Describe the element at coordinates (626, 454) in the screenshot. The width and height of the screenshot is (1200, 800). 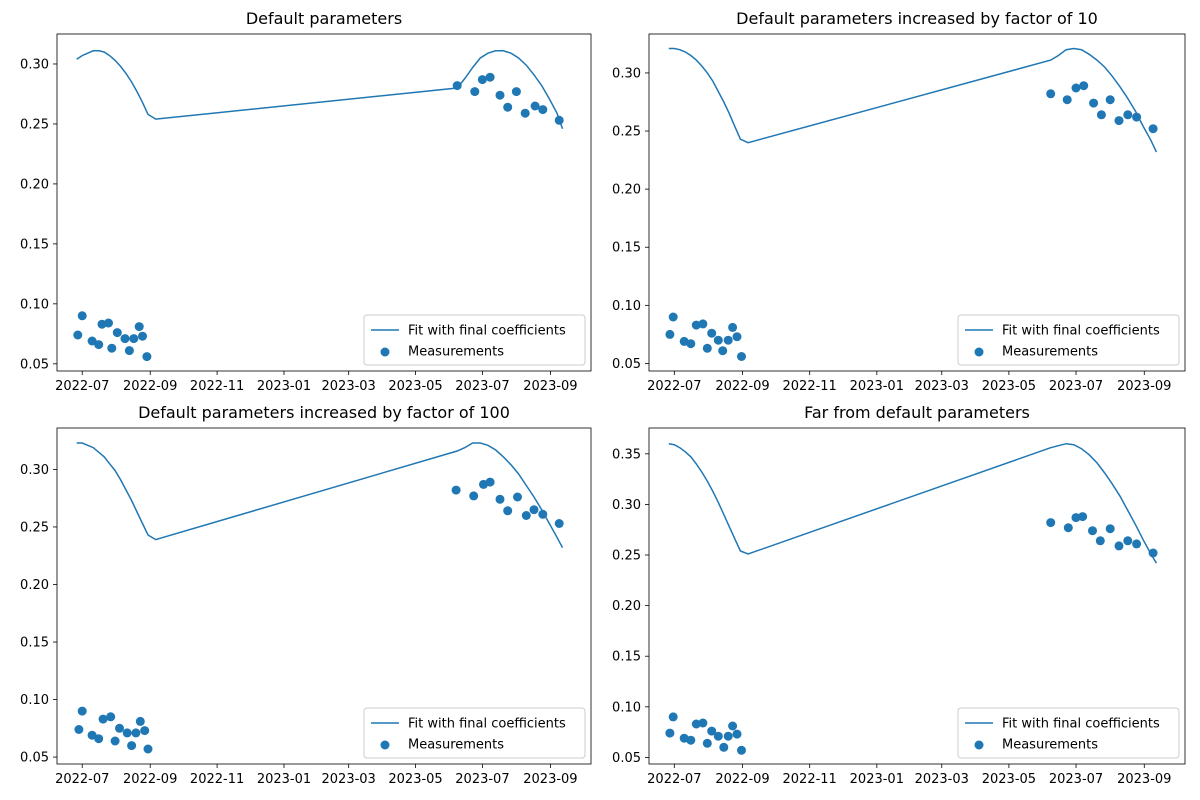
I see `y-tick-label: 0.35` at that location.